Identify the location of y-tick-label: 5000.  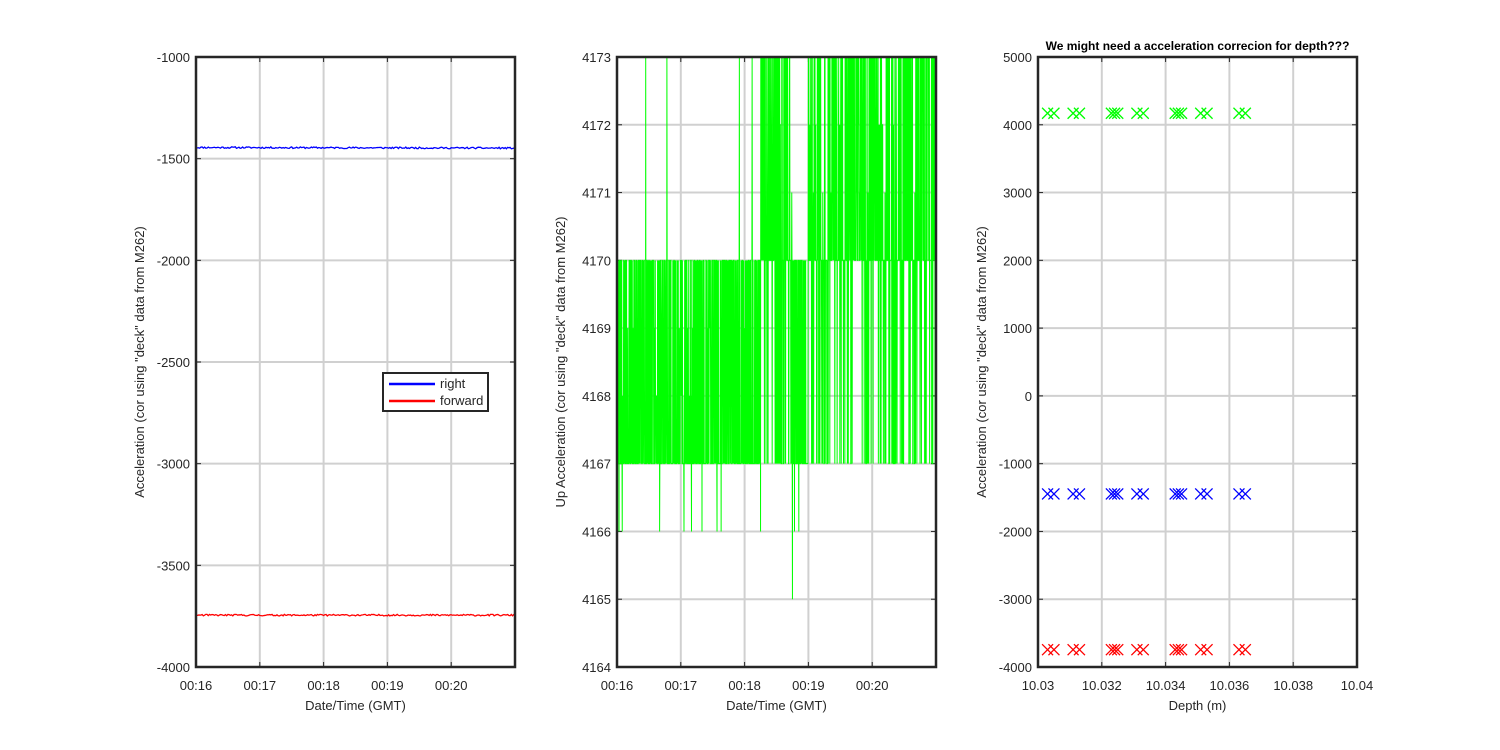
(1017, 57).